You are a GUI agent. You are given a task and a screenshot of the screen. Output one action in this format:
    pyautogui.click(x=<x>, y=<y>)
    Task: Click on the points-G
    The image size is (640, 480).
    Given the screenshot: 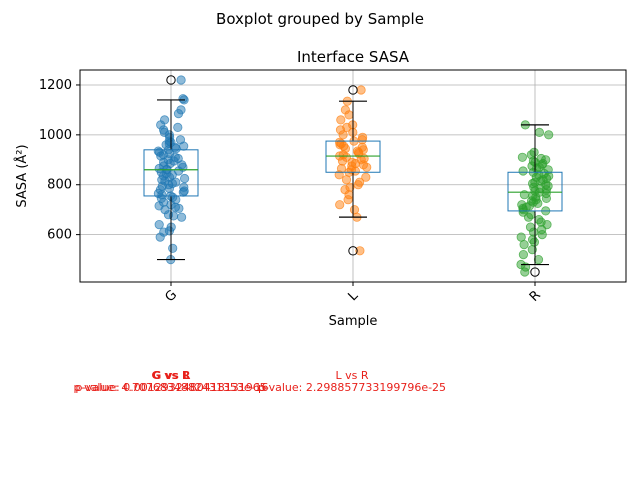 What is the action you would take?
    pyautogui.click(x=171, y=170)
    